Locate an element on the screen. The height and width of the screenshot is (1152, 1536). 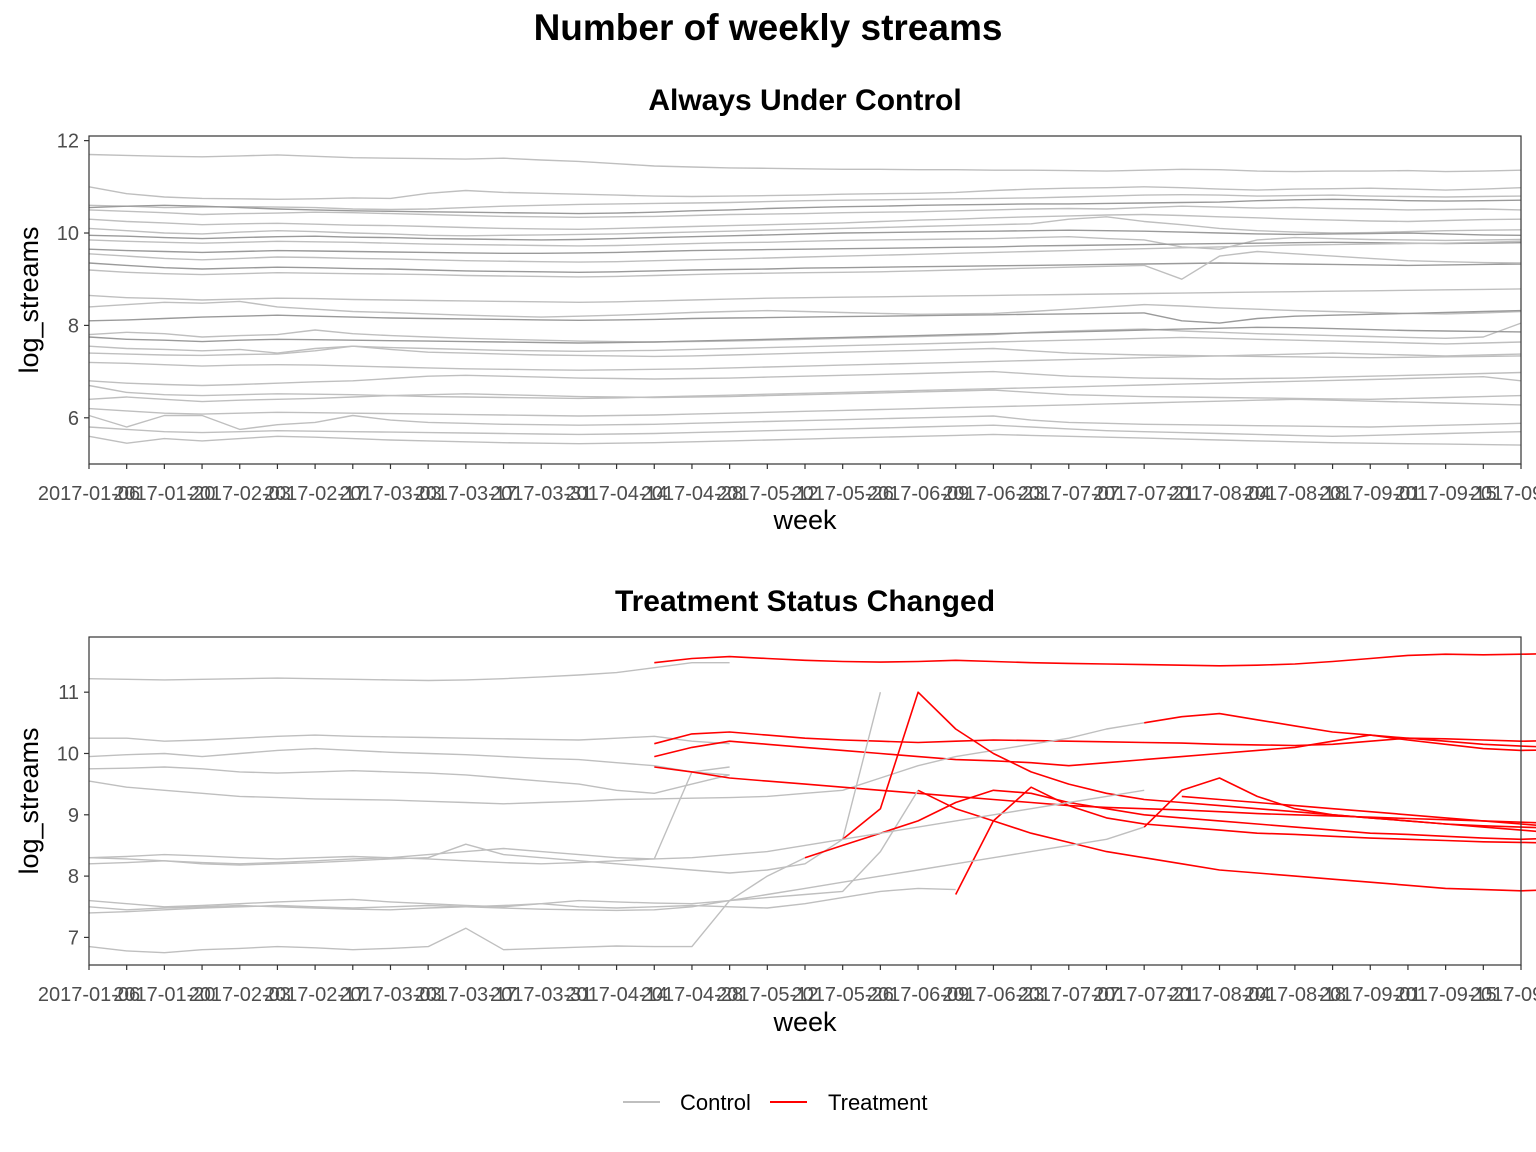
y-tick-label: 9 is located at coordinates (73, 816).